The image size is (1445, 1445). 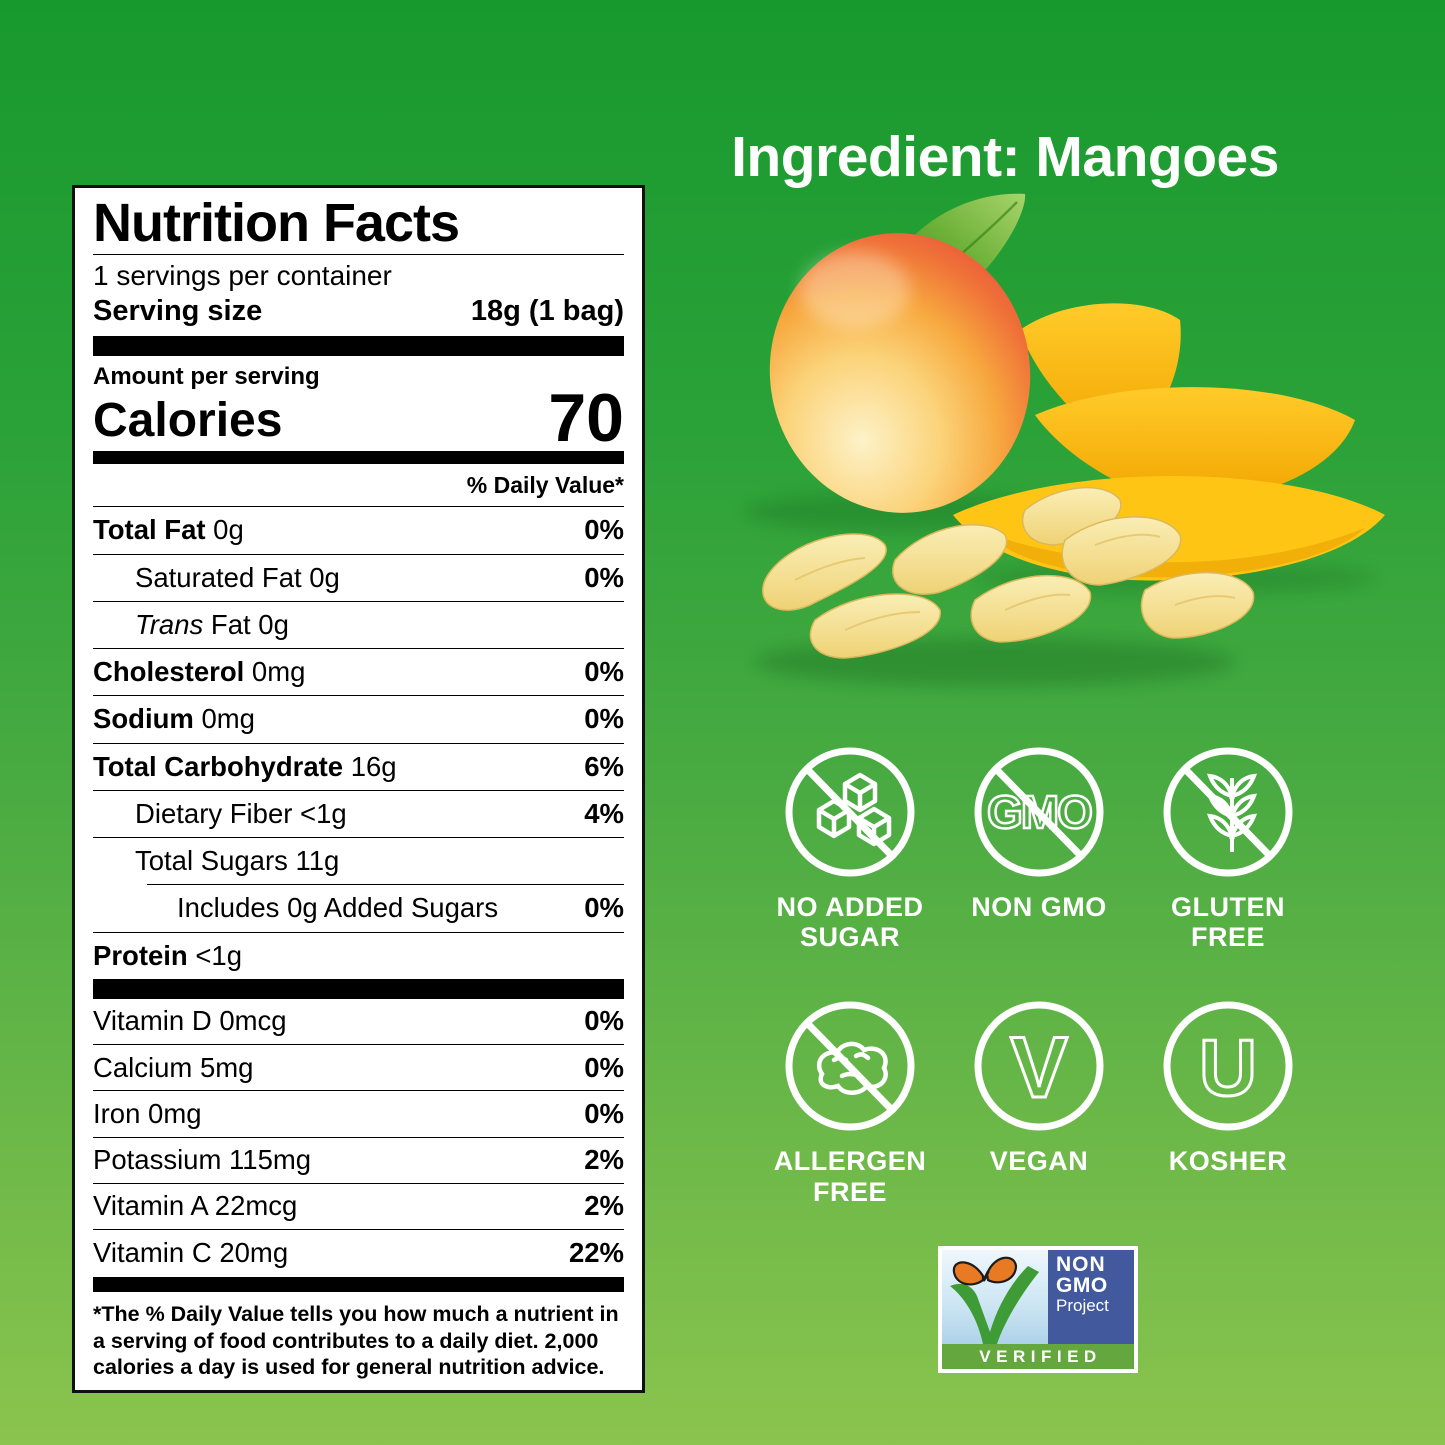 What do you see at coordinates (855, 290) in the screenshot?
I see `mango-highlight` at bounding box center [855, 290].